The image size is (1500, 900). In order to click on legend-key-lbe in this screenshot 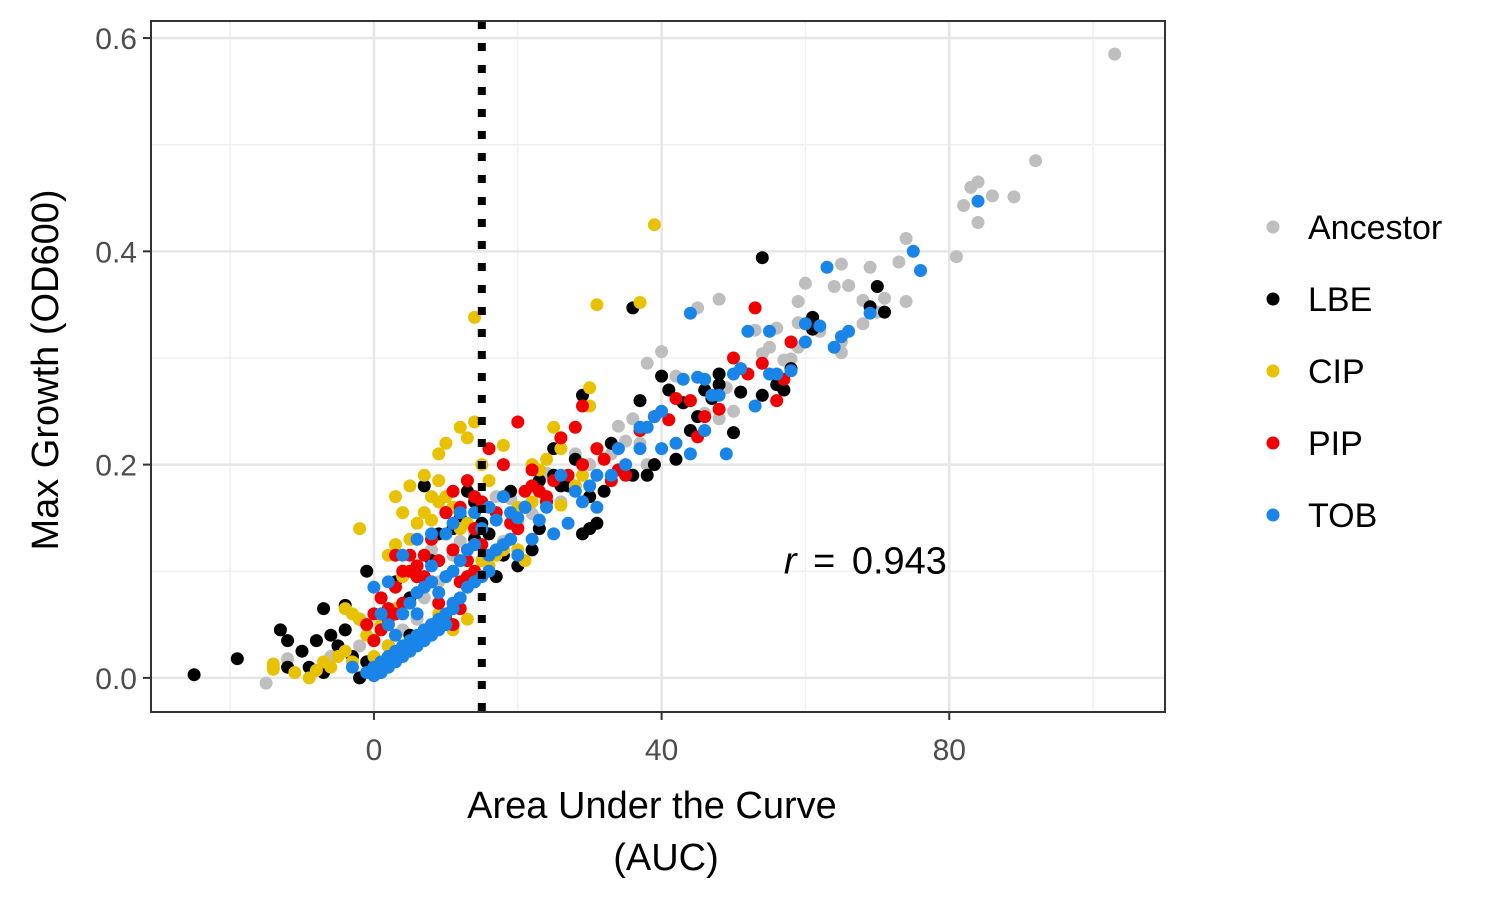, I will do `click(1273, 299)`.